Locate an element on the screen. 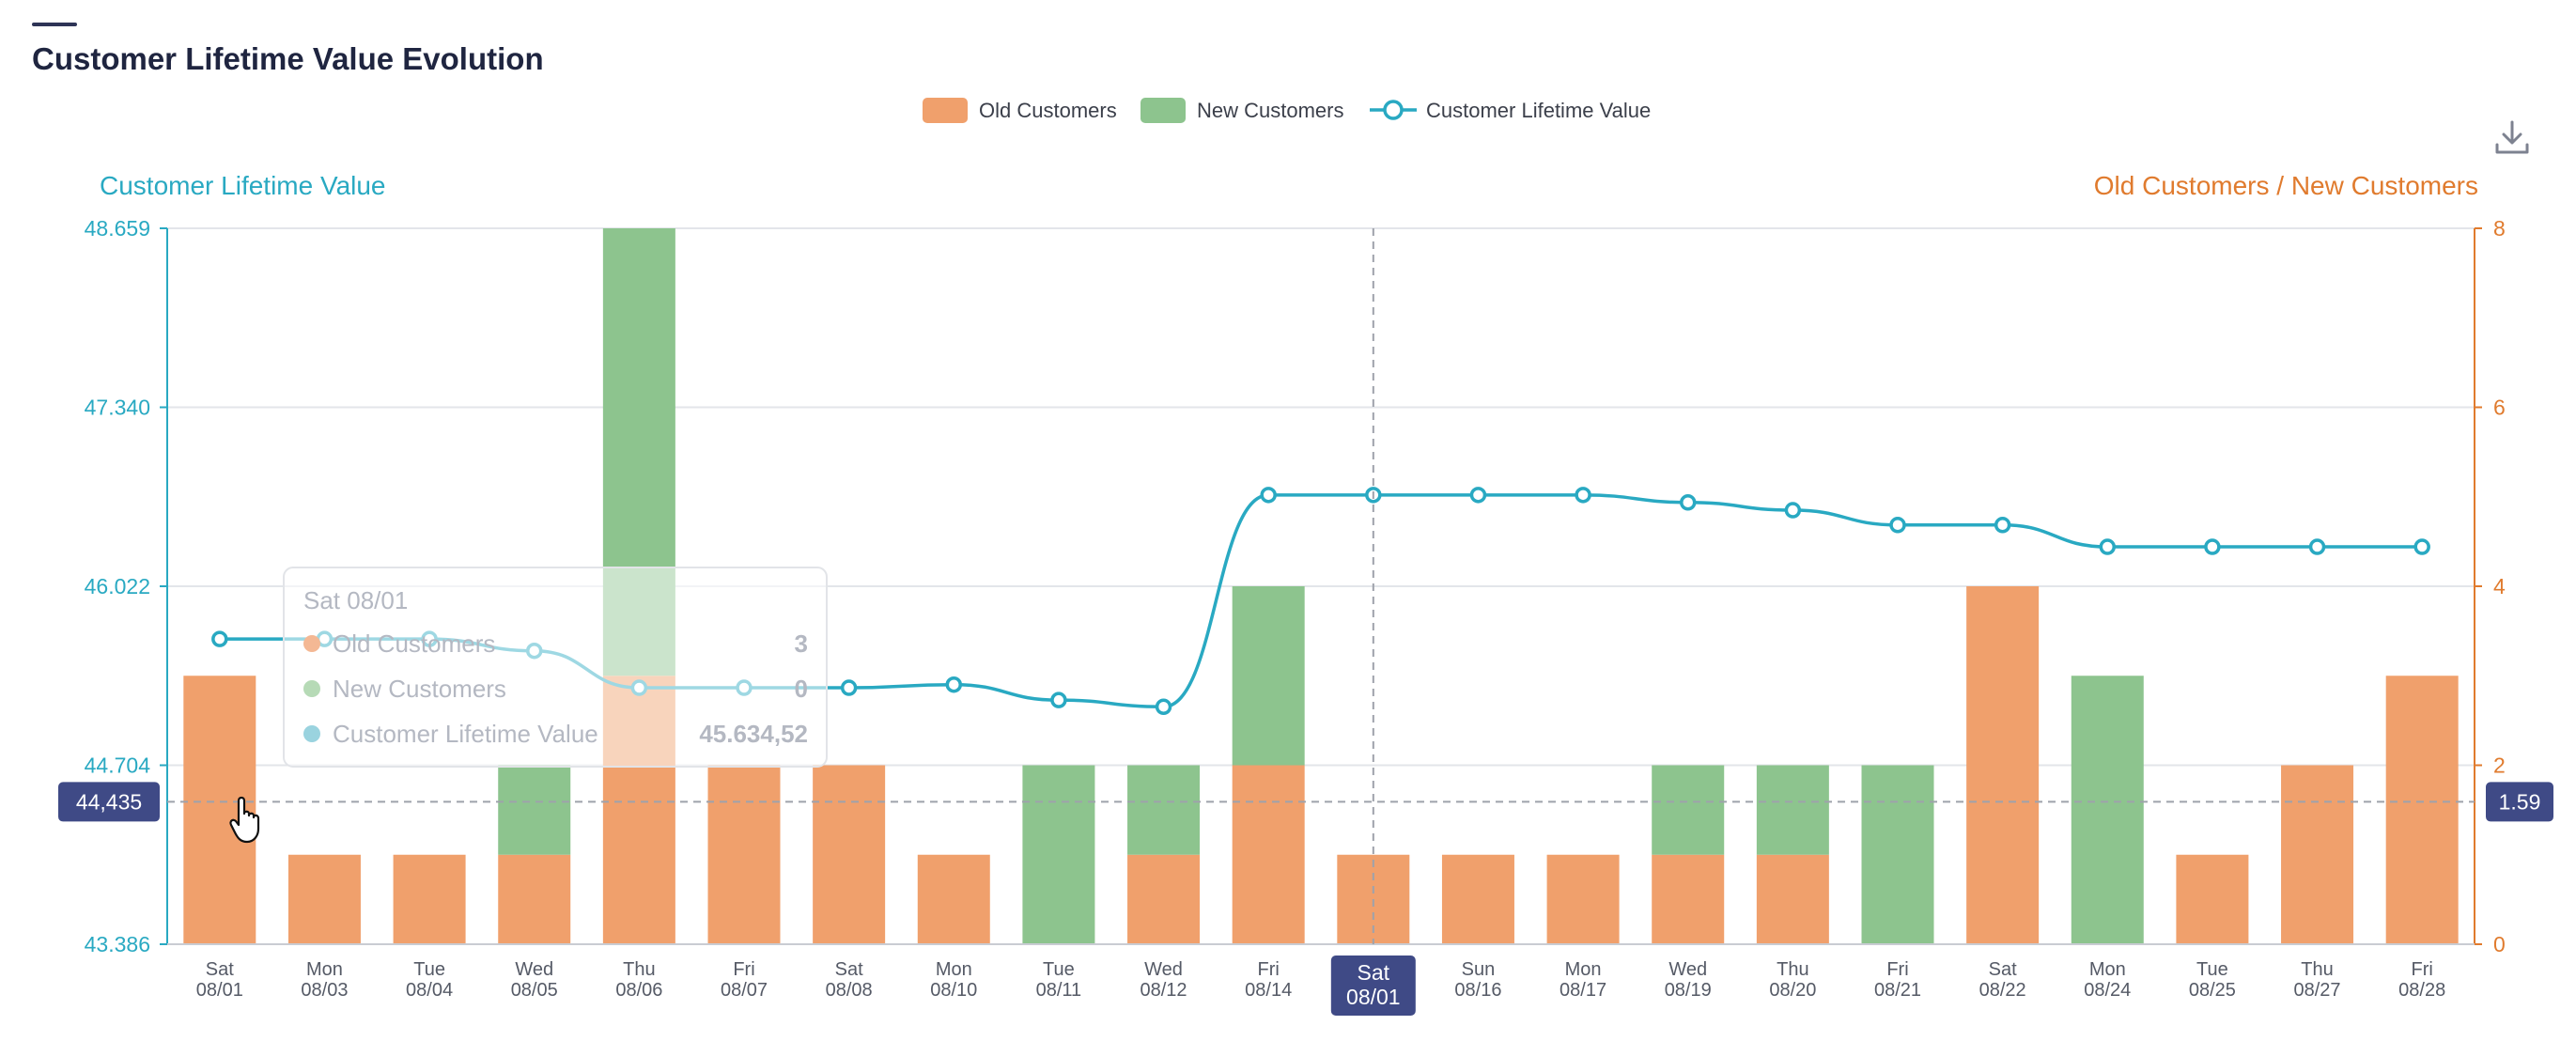 Image resolution: width=2576 pixels, height=1041 pixels. x-tick-label-date: 08/17 is located at coordinates (1583, 991).